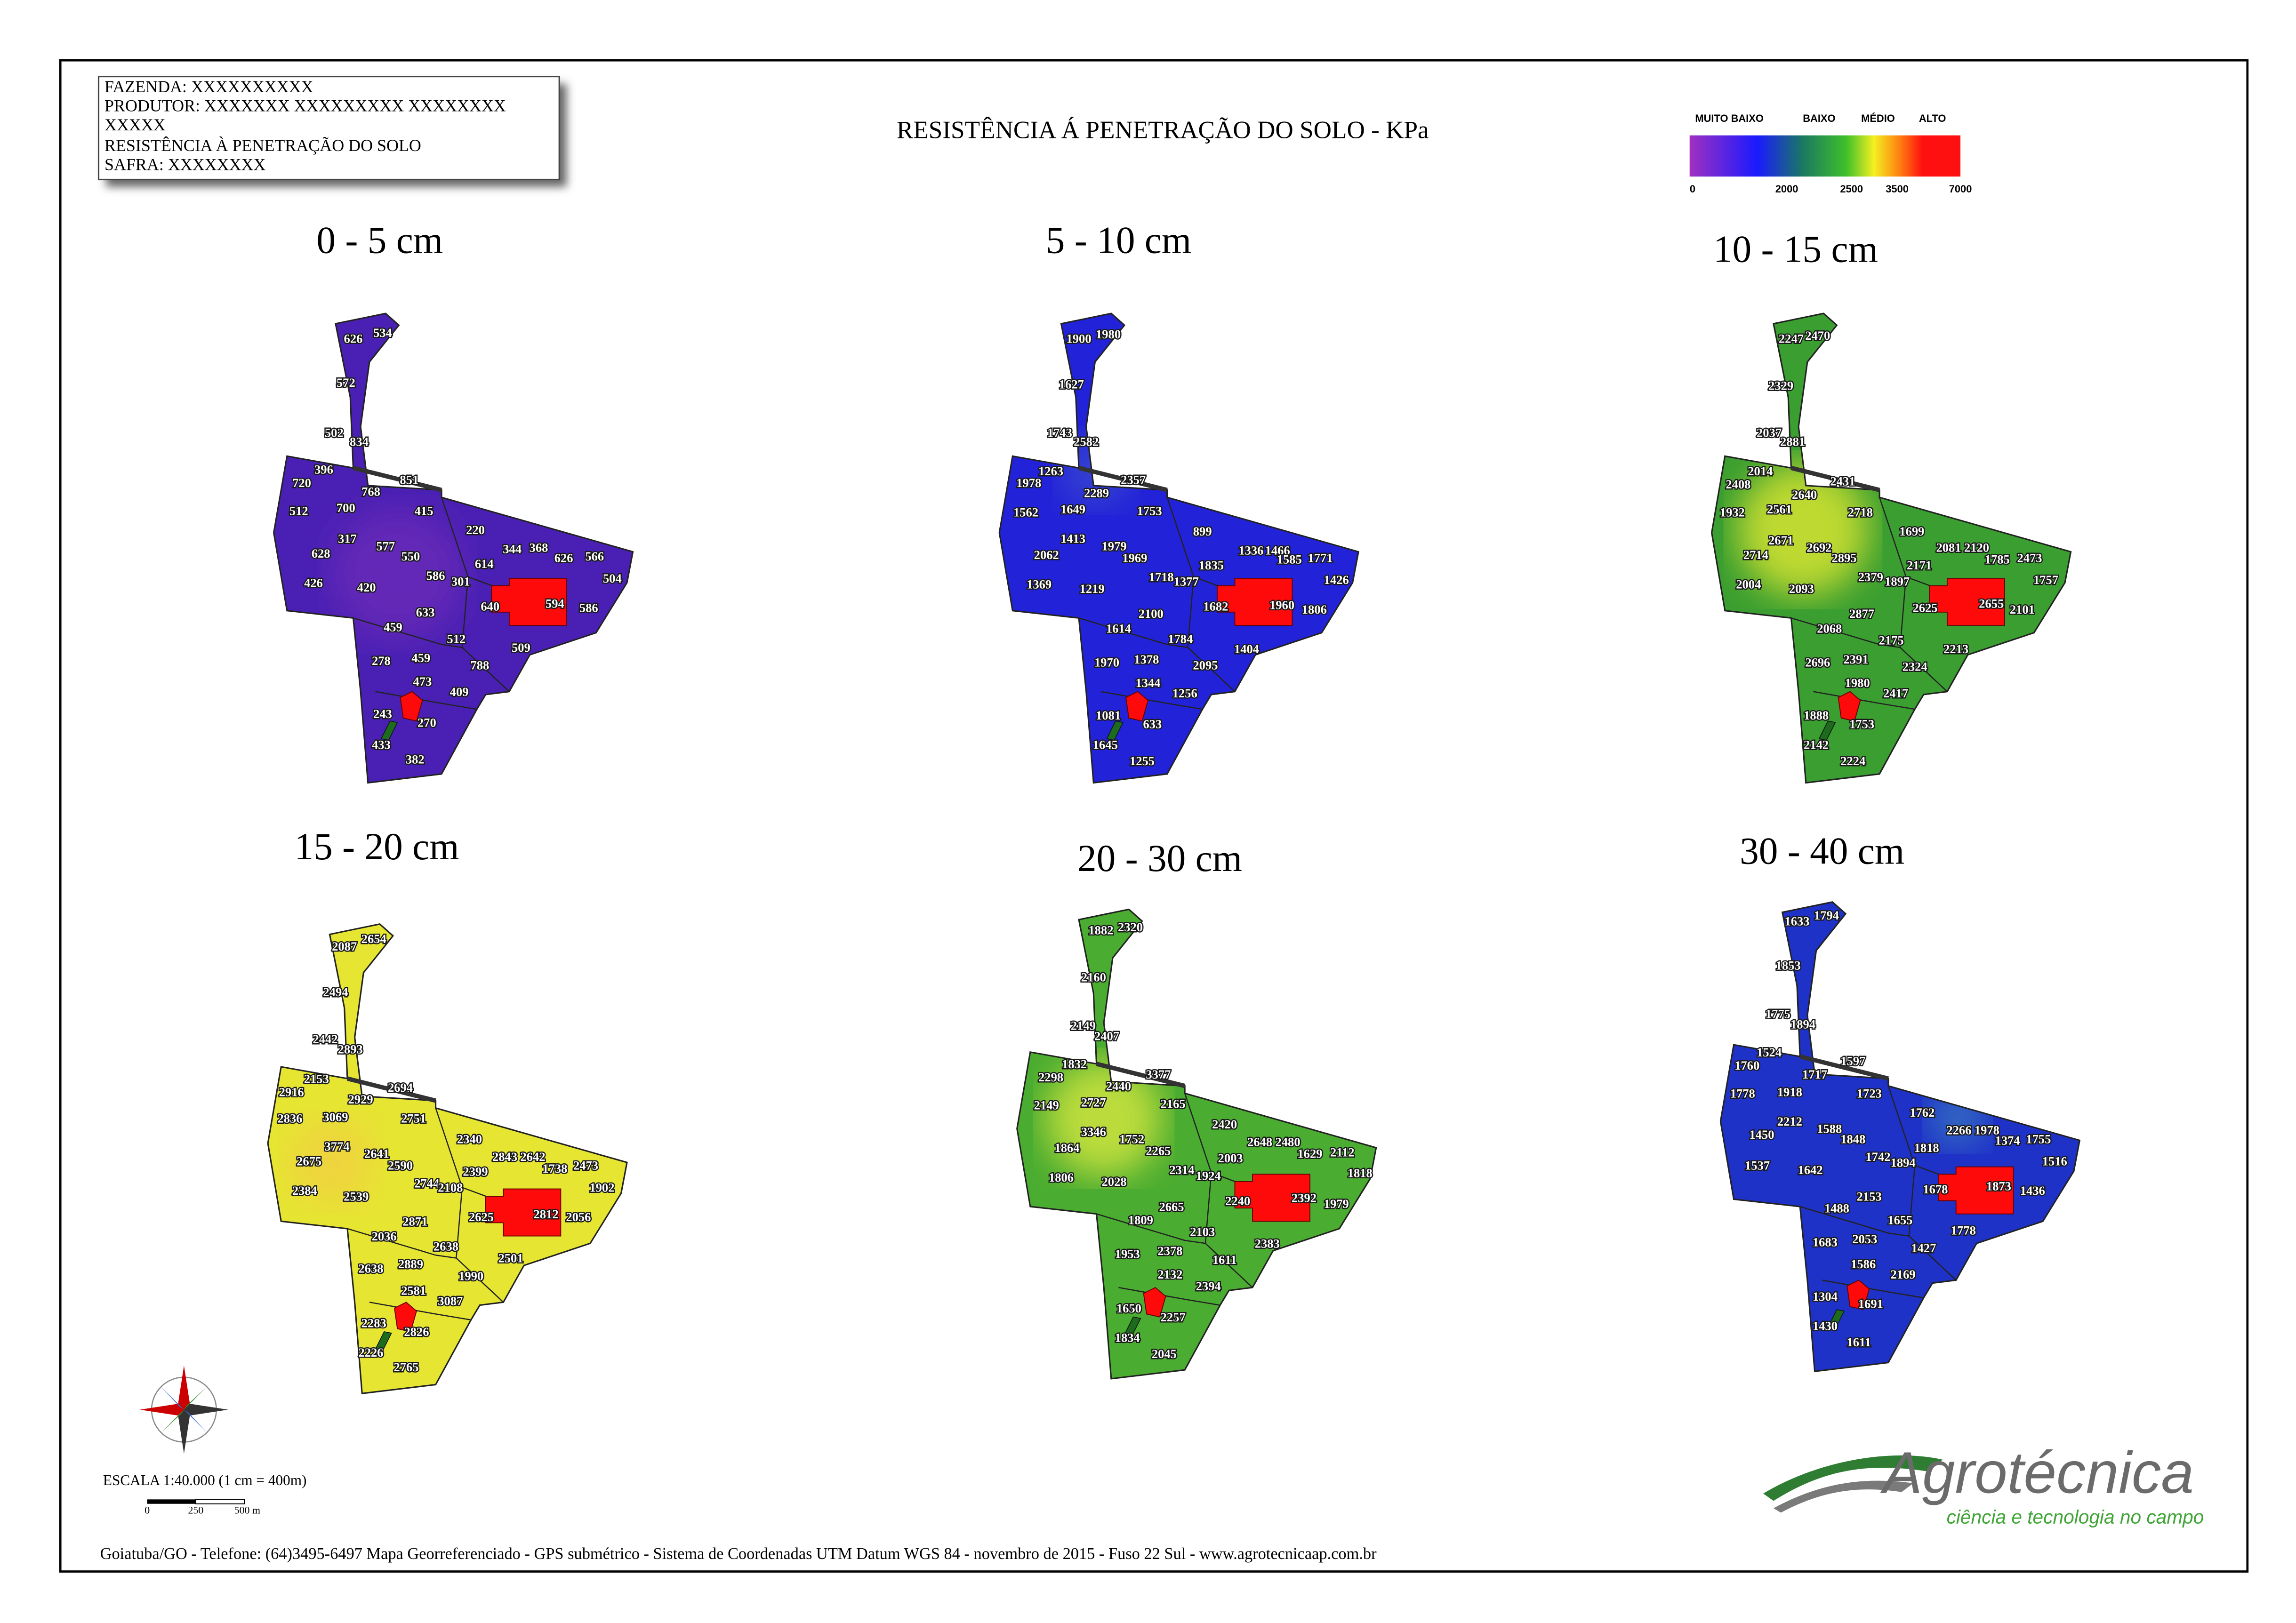 The width and height of the screenshot is (2296, 1623). What do you see at coordinates (377, 846) in the screenshot?
I see `map-title: 15 - 20 cm` at bounding box center [377, 846].